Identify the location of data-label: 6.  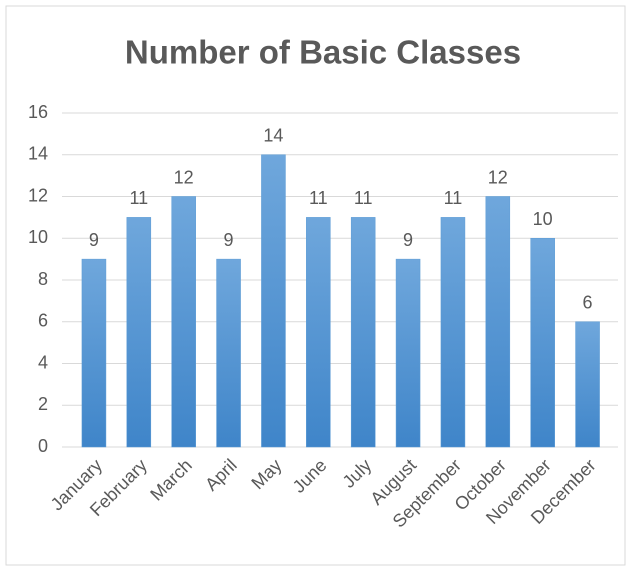
(588, 303).